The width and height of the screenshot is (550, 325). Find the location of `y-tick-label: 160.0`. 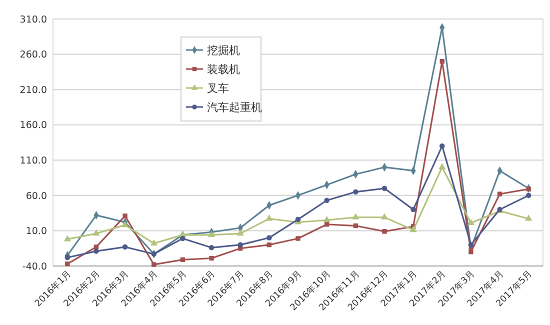

y-tick-label: 160.0 is located at coordinates (33, 126).